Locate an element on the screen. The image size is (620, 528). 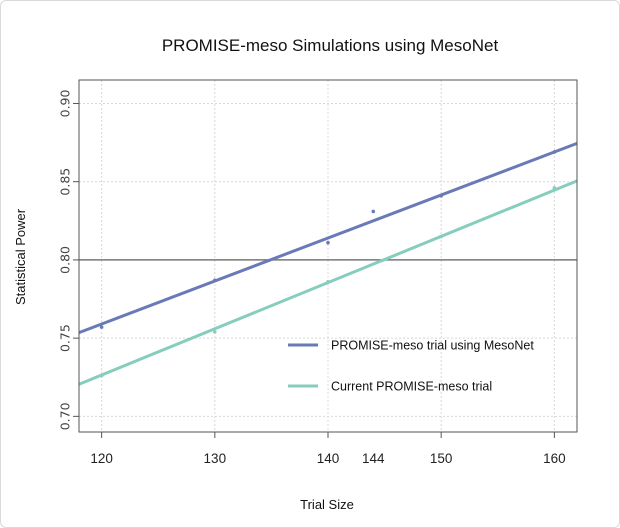
x-tick-label-0: 120 is located at coordinates (101, 458).